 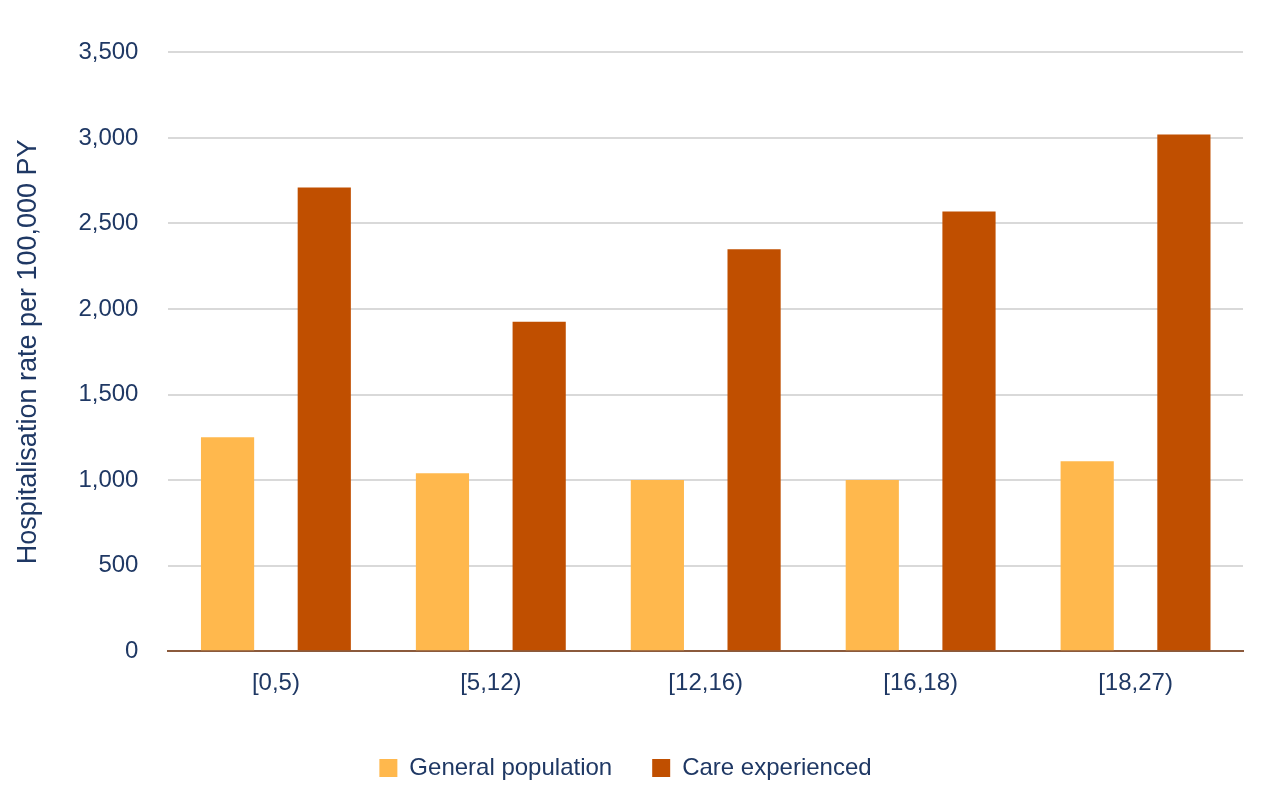 I want to click on y-axis-title: Hospitalisation rate per 100,000 PY, so click(x=26, y=352).